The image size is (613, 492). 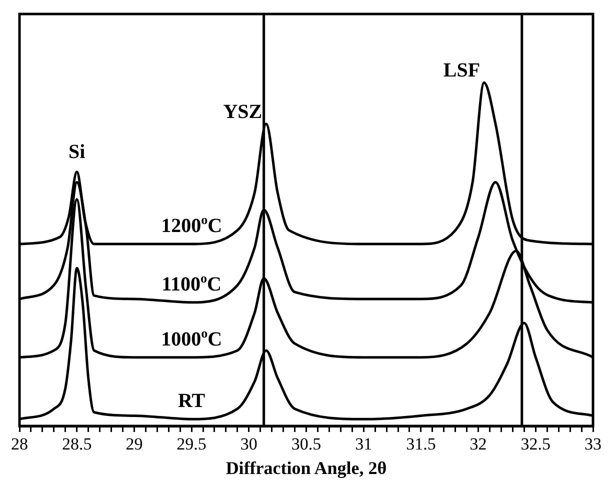 What do you see at coordinates (249, 444) in the screenshot?
I see `x-tick-label: 30` at bounding box center [249, 444].